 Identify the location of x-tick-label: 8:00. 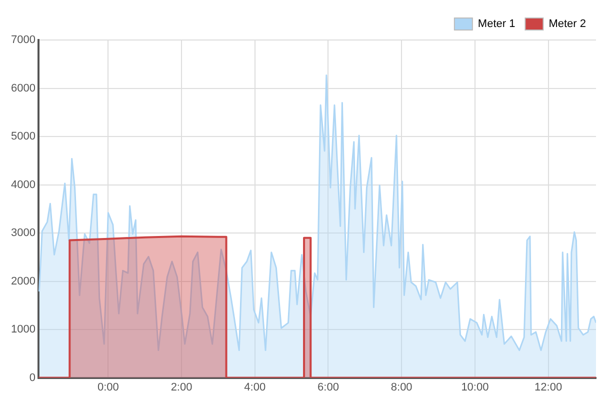
(401, 387).